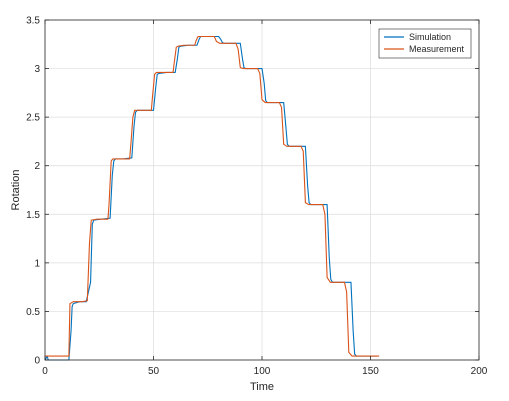  Describe the element at coordinates (33, 118) in the screenshot. I see `y-tick-label: 2.5` at that location.